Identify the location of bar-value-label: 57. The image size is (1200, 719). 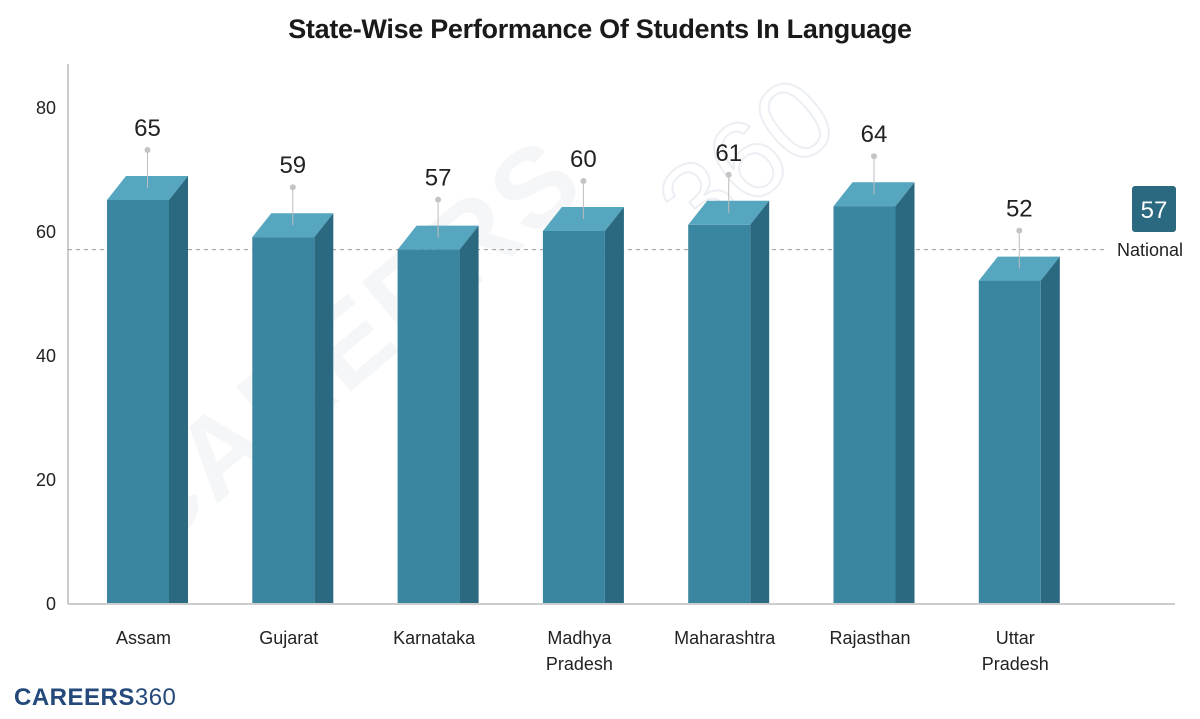
(438, 178).